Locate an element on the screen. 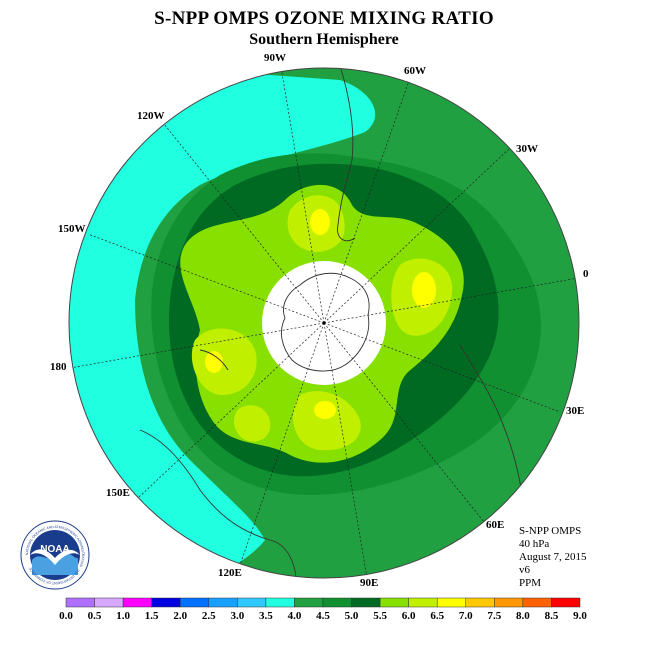  lon-label-60e: 60E is located at coordinates (495, 525).